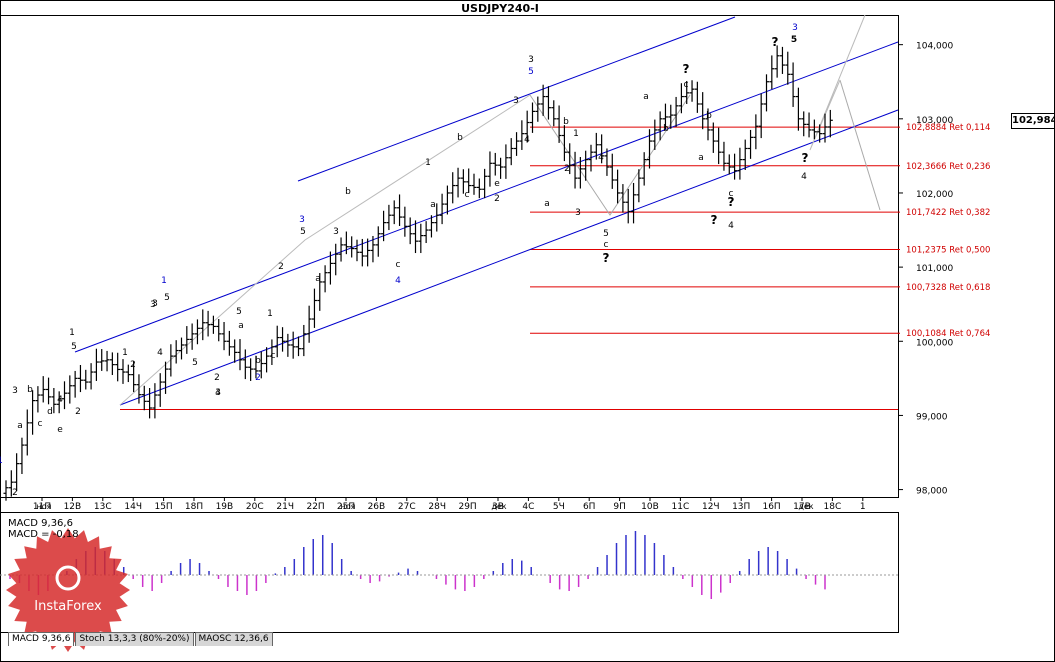 The width and height of the screenshot is (1055, 662). Describe the element at coordinates (650, 507) in the screenshot. I see `date-tick-label: 10В` at that location.